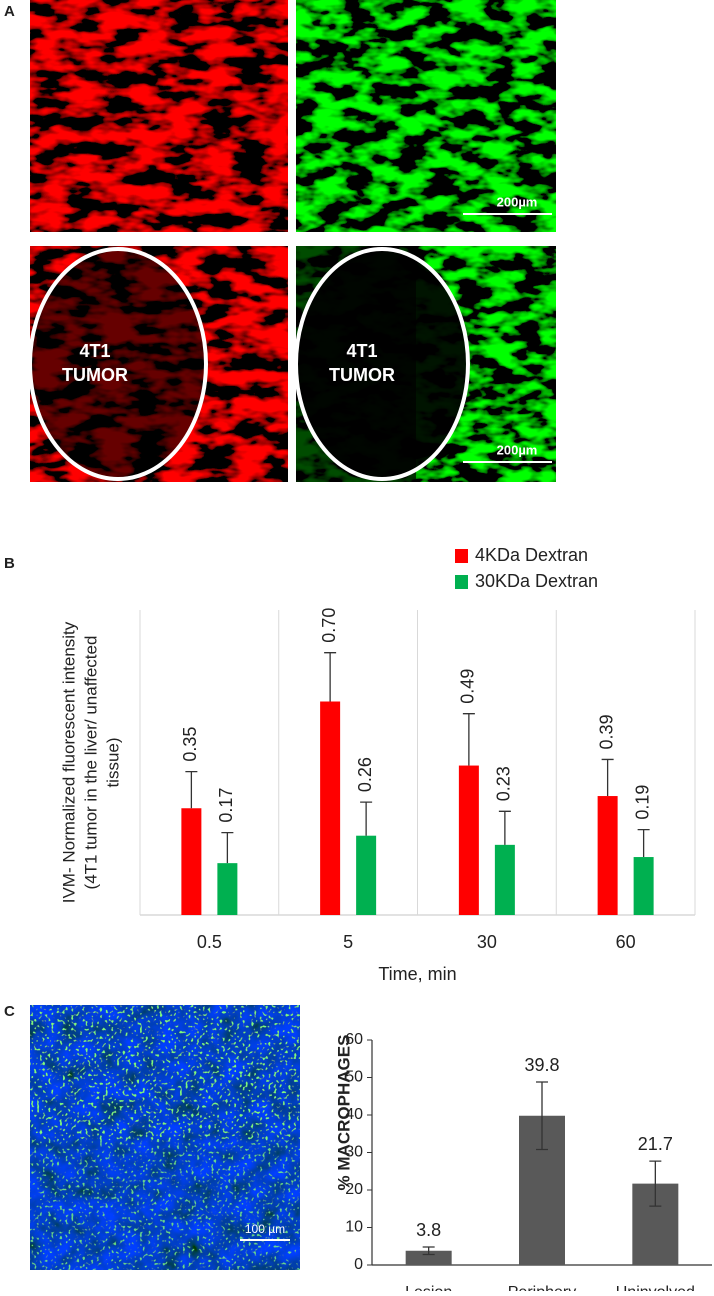 The width and height of the screenshot is (714, 1296). Describe the element at coordinates (655, 1144) in the screenshot. I see `value-label: 21.7` at that location.